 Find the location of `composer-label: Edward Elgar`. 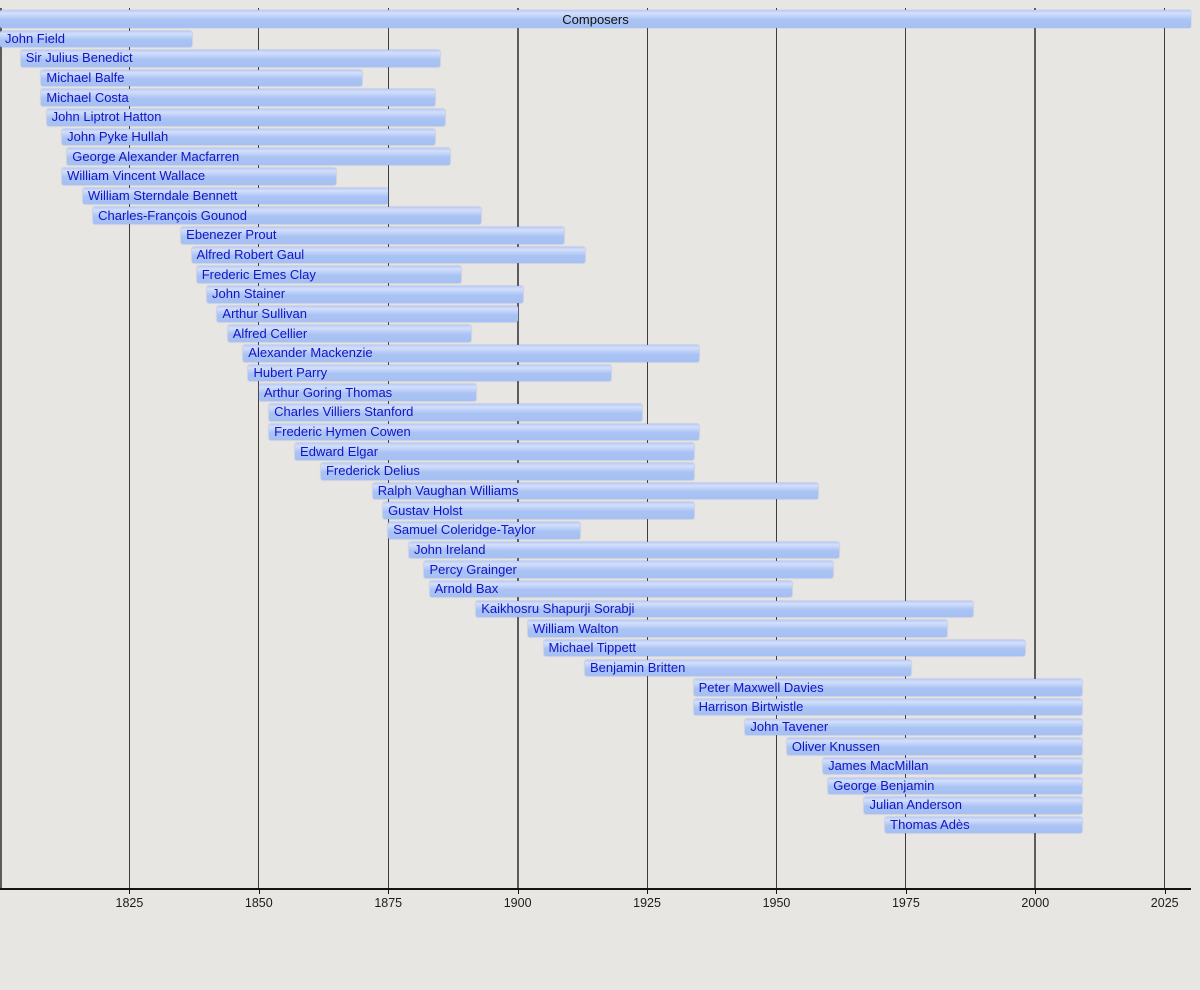

composer-label: Edward Elgar is located at coordinates (339, 451).